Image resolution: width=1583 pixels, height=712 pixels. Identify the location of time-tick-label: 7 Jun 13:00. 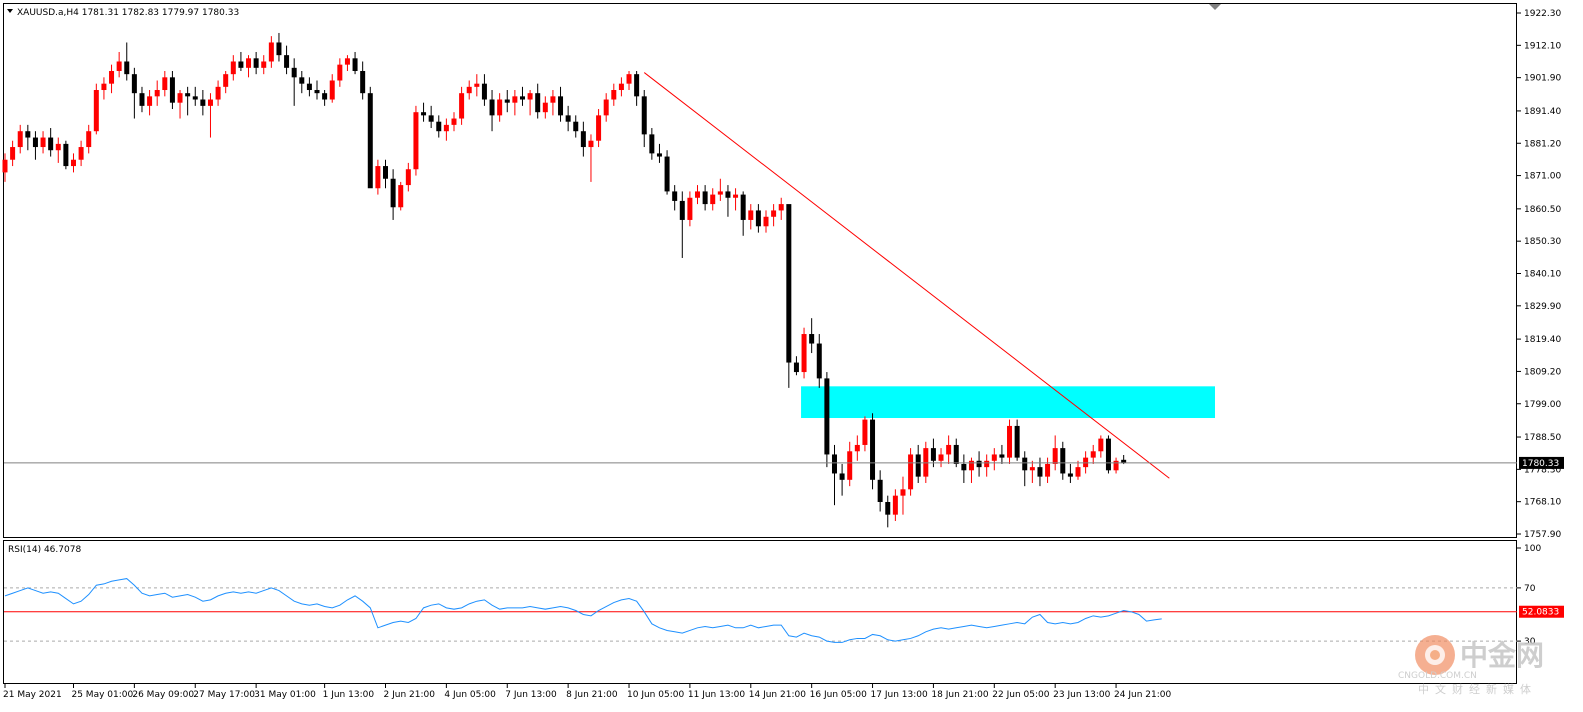
(531, 695).